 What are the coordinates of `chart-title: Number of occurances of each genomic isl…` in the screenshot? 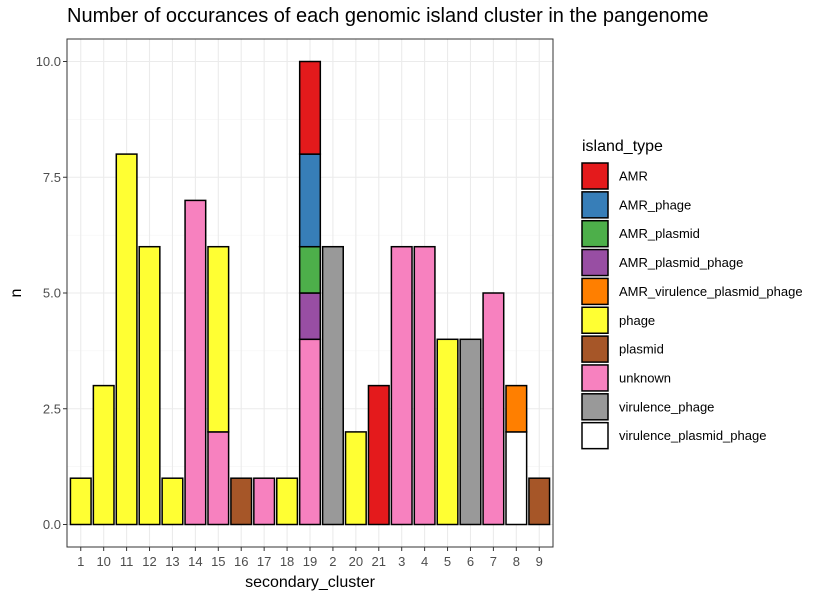 It's located at (388, 16).